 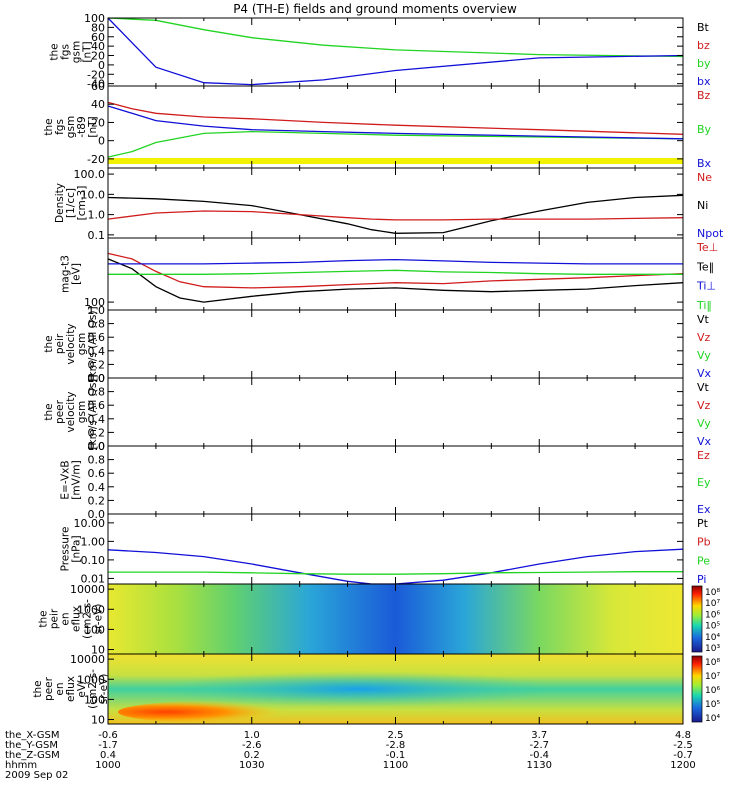 What do you see at coordinates (539, 735) in the screenshot?
I see `ephemeris-value: 3.7` at bounding box center [539, 735].